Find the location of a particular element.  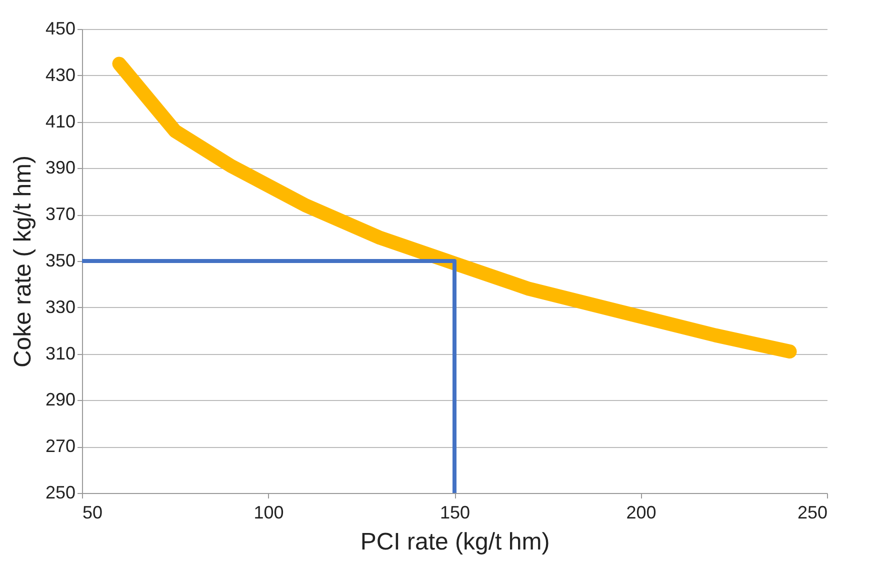

y-tick-label: 410 is located at coordinates (60, 121).